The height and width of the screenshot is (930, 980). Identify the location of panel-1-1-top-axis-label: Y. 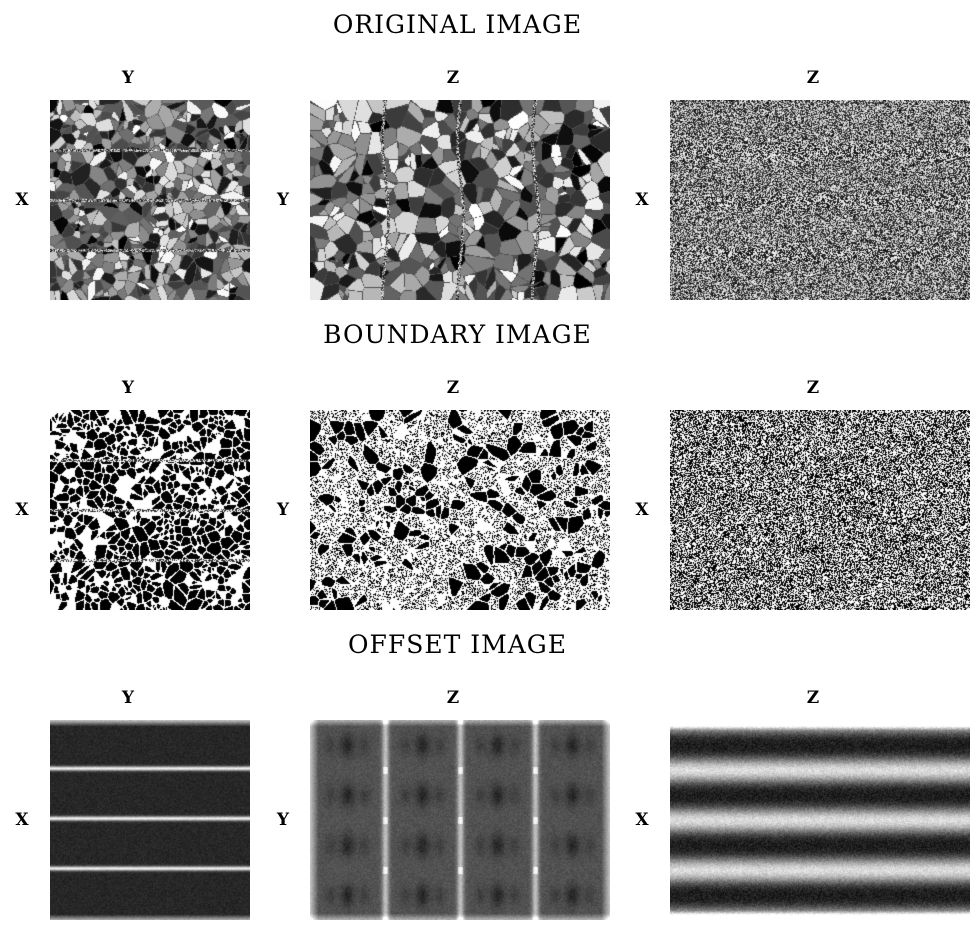
(128, 78).